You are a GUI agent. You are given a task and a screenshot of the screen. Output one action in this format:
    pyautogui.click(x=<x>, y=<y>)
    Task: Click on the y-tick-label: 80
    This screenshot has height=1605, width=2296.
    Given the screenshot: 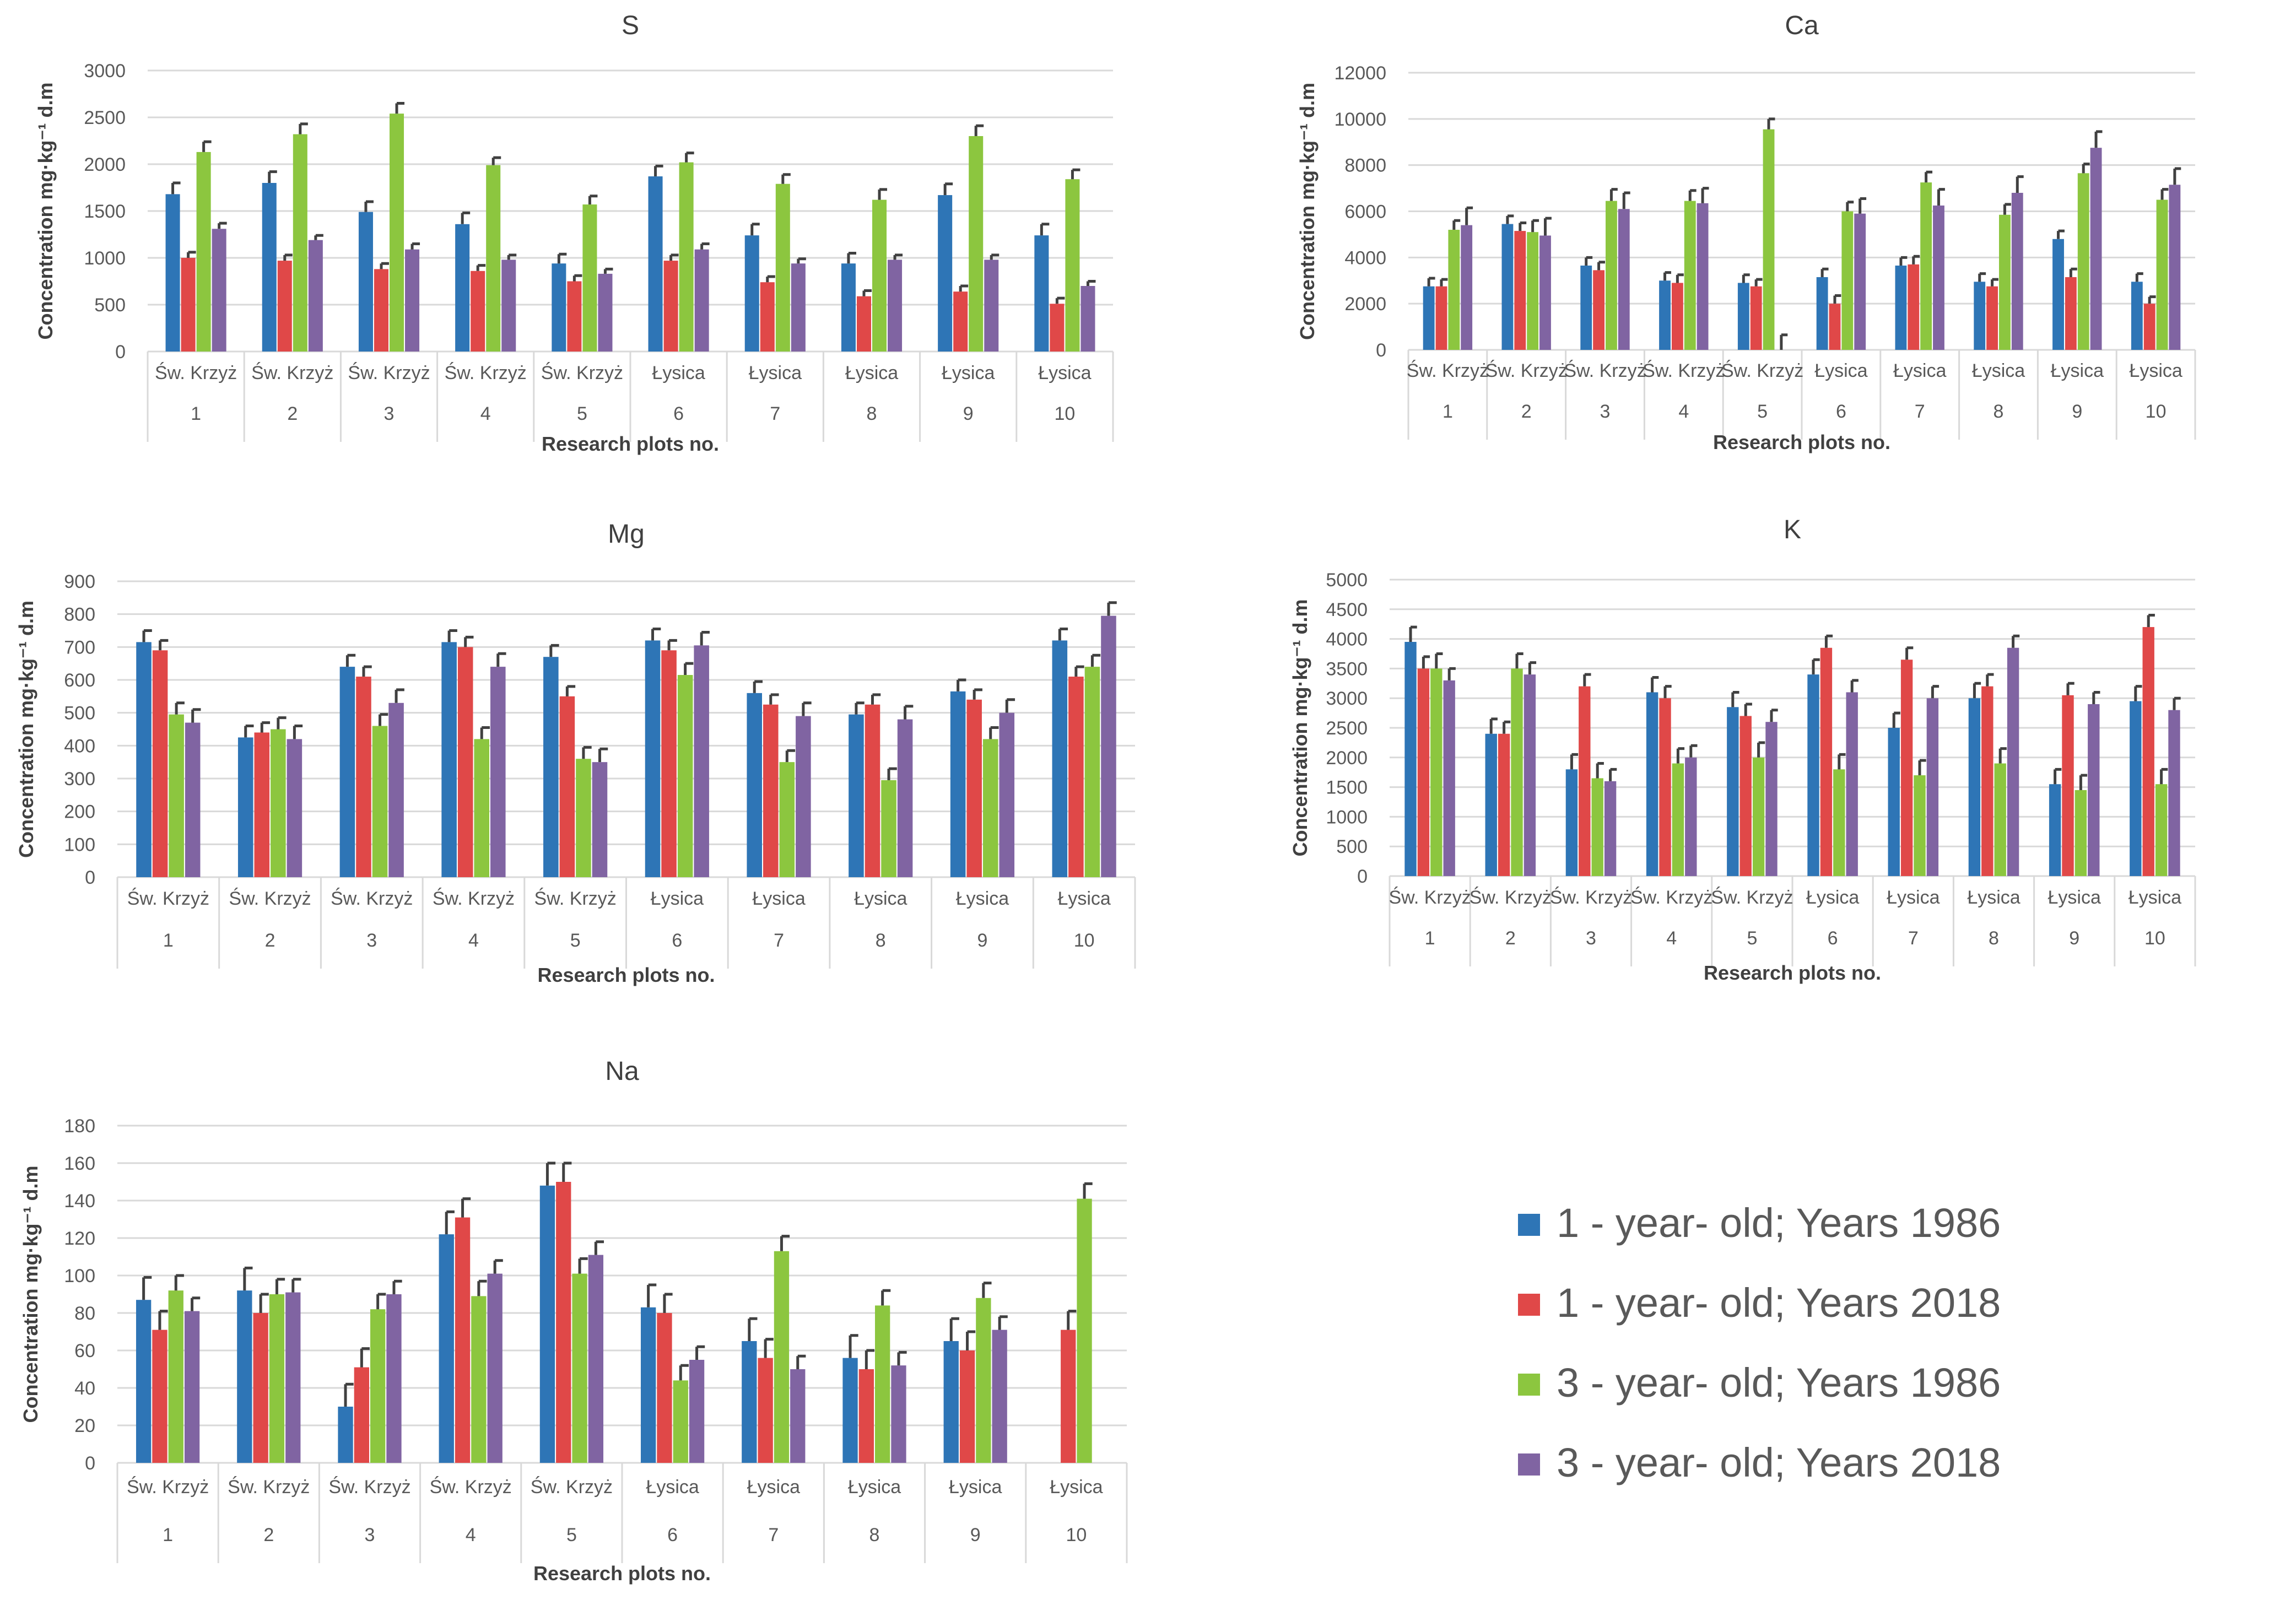 What is the action you would take?
    pyautogui.click(x=84, y=1313)
    